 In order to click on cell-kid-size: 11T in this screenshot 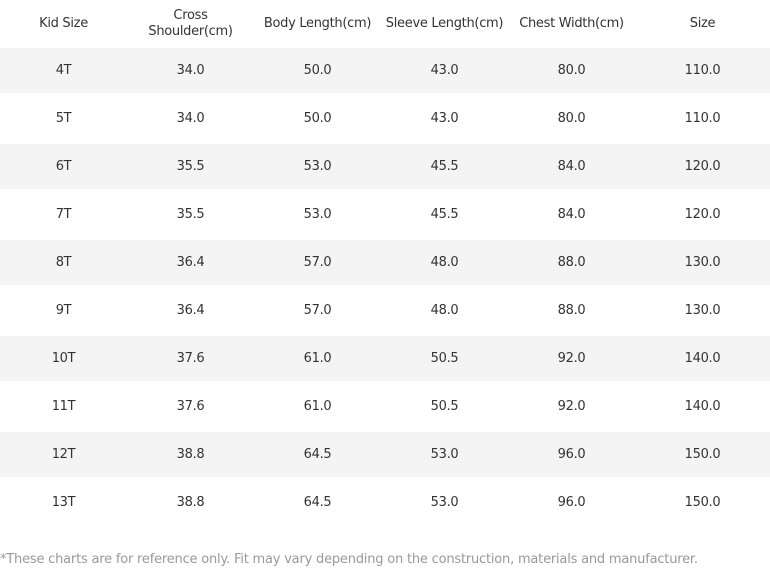, I will do `click(63, 406)`.